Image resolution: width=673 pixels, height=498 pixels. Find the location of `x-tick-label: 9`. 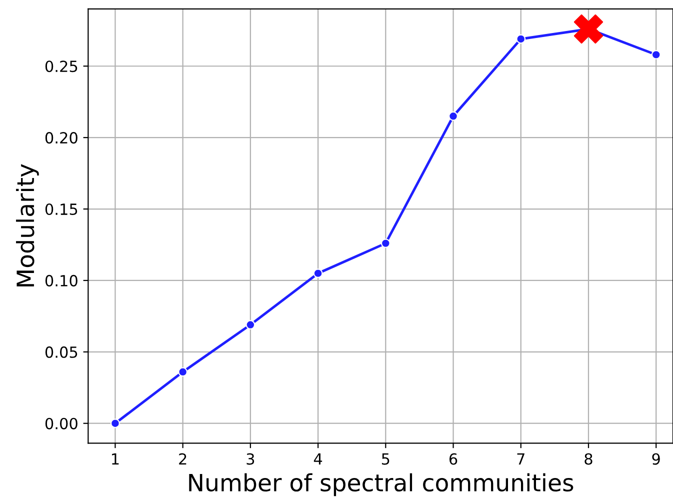

x-tick-label: 9 is located at coordinates (656, 459).